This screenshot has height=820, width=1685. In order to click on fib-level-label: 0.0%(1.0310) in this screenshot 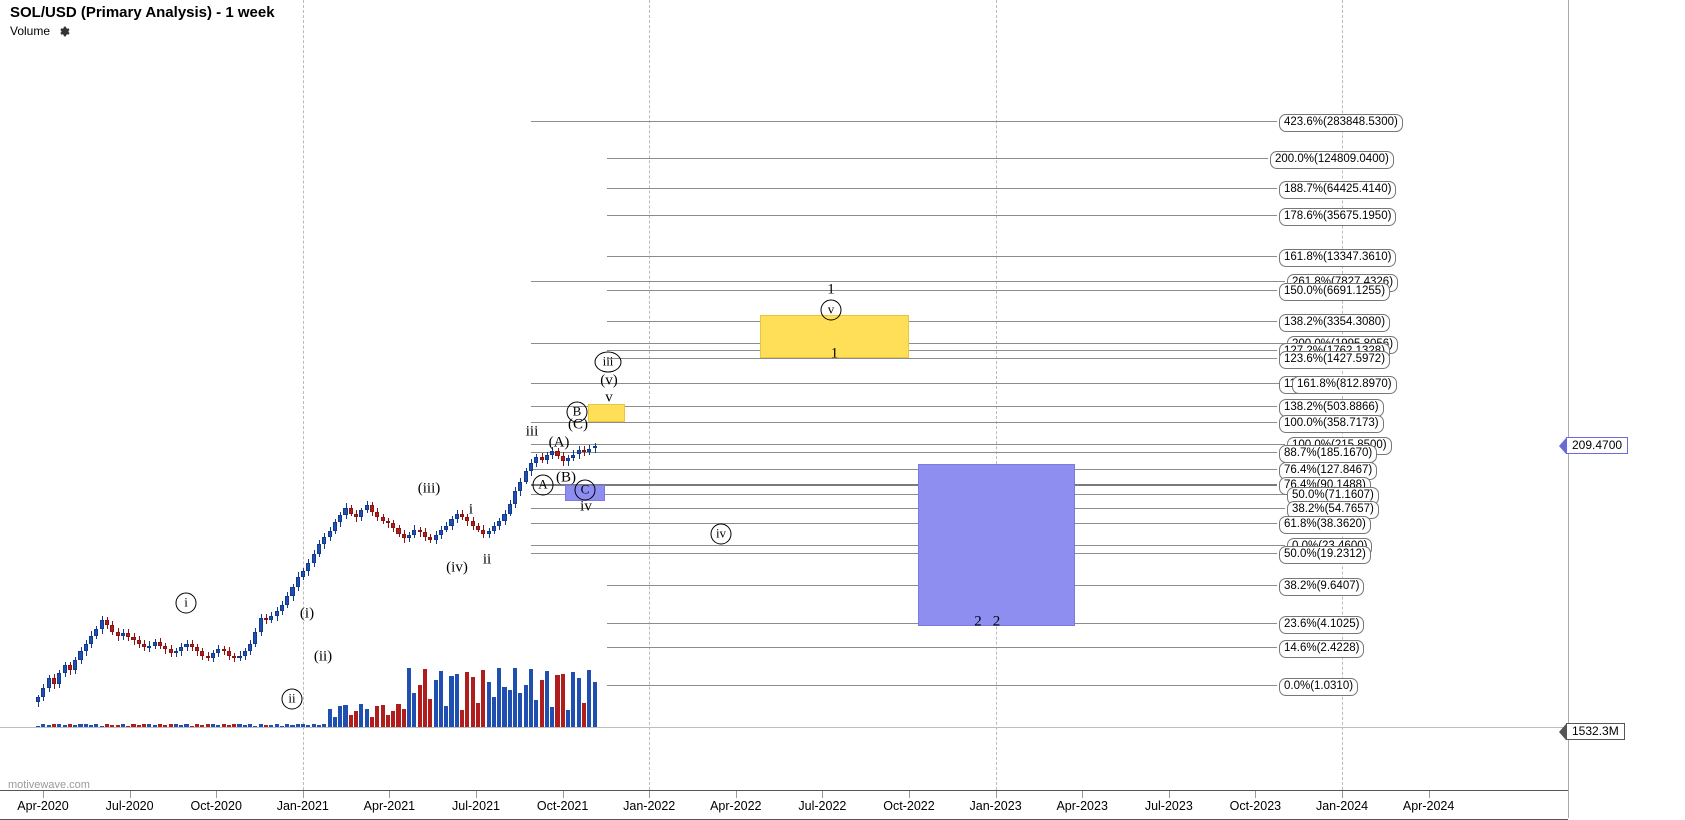, I will do `click(1319, 687)`.